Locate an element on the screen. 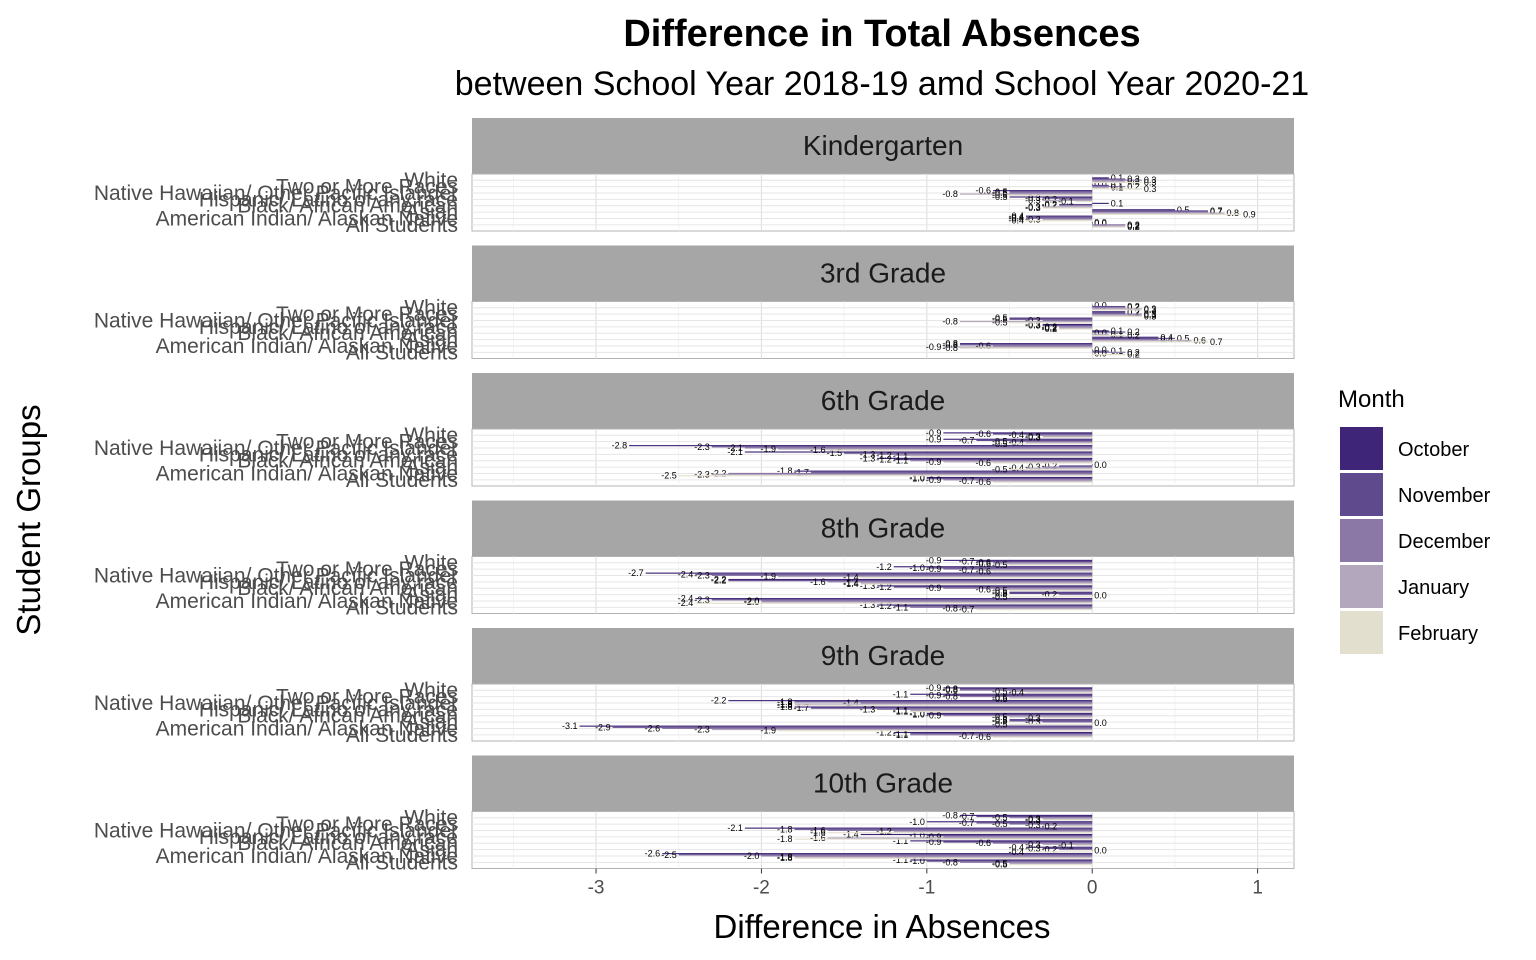 The width and height of the screenshot is (1536, 960). legend-label: December is located at coordinates (1444, 542).